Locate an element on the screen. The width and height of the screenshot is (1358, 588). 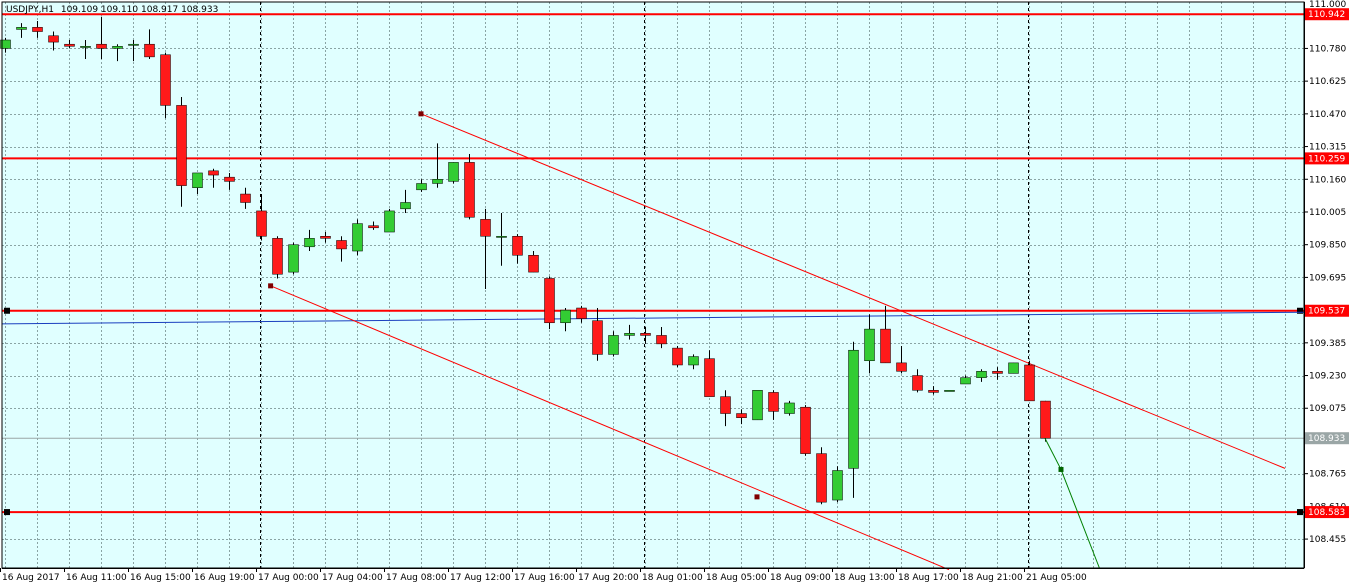
price-top-label: 111.000 is located at coordinates (1327, 5).